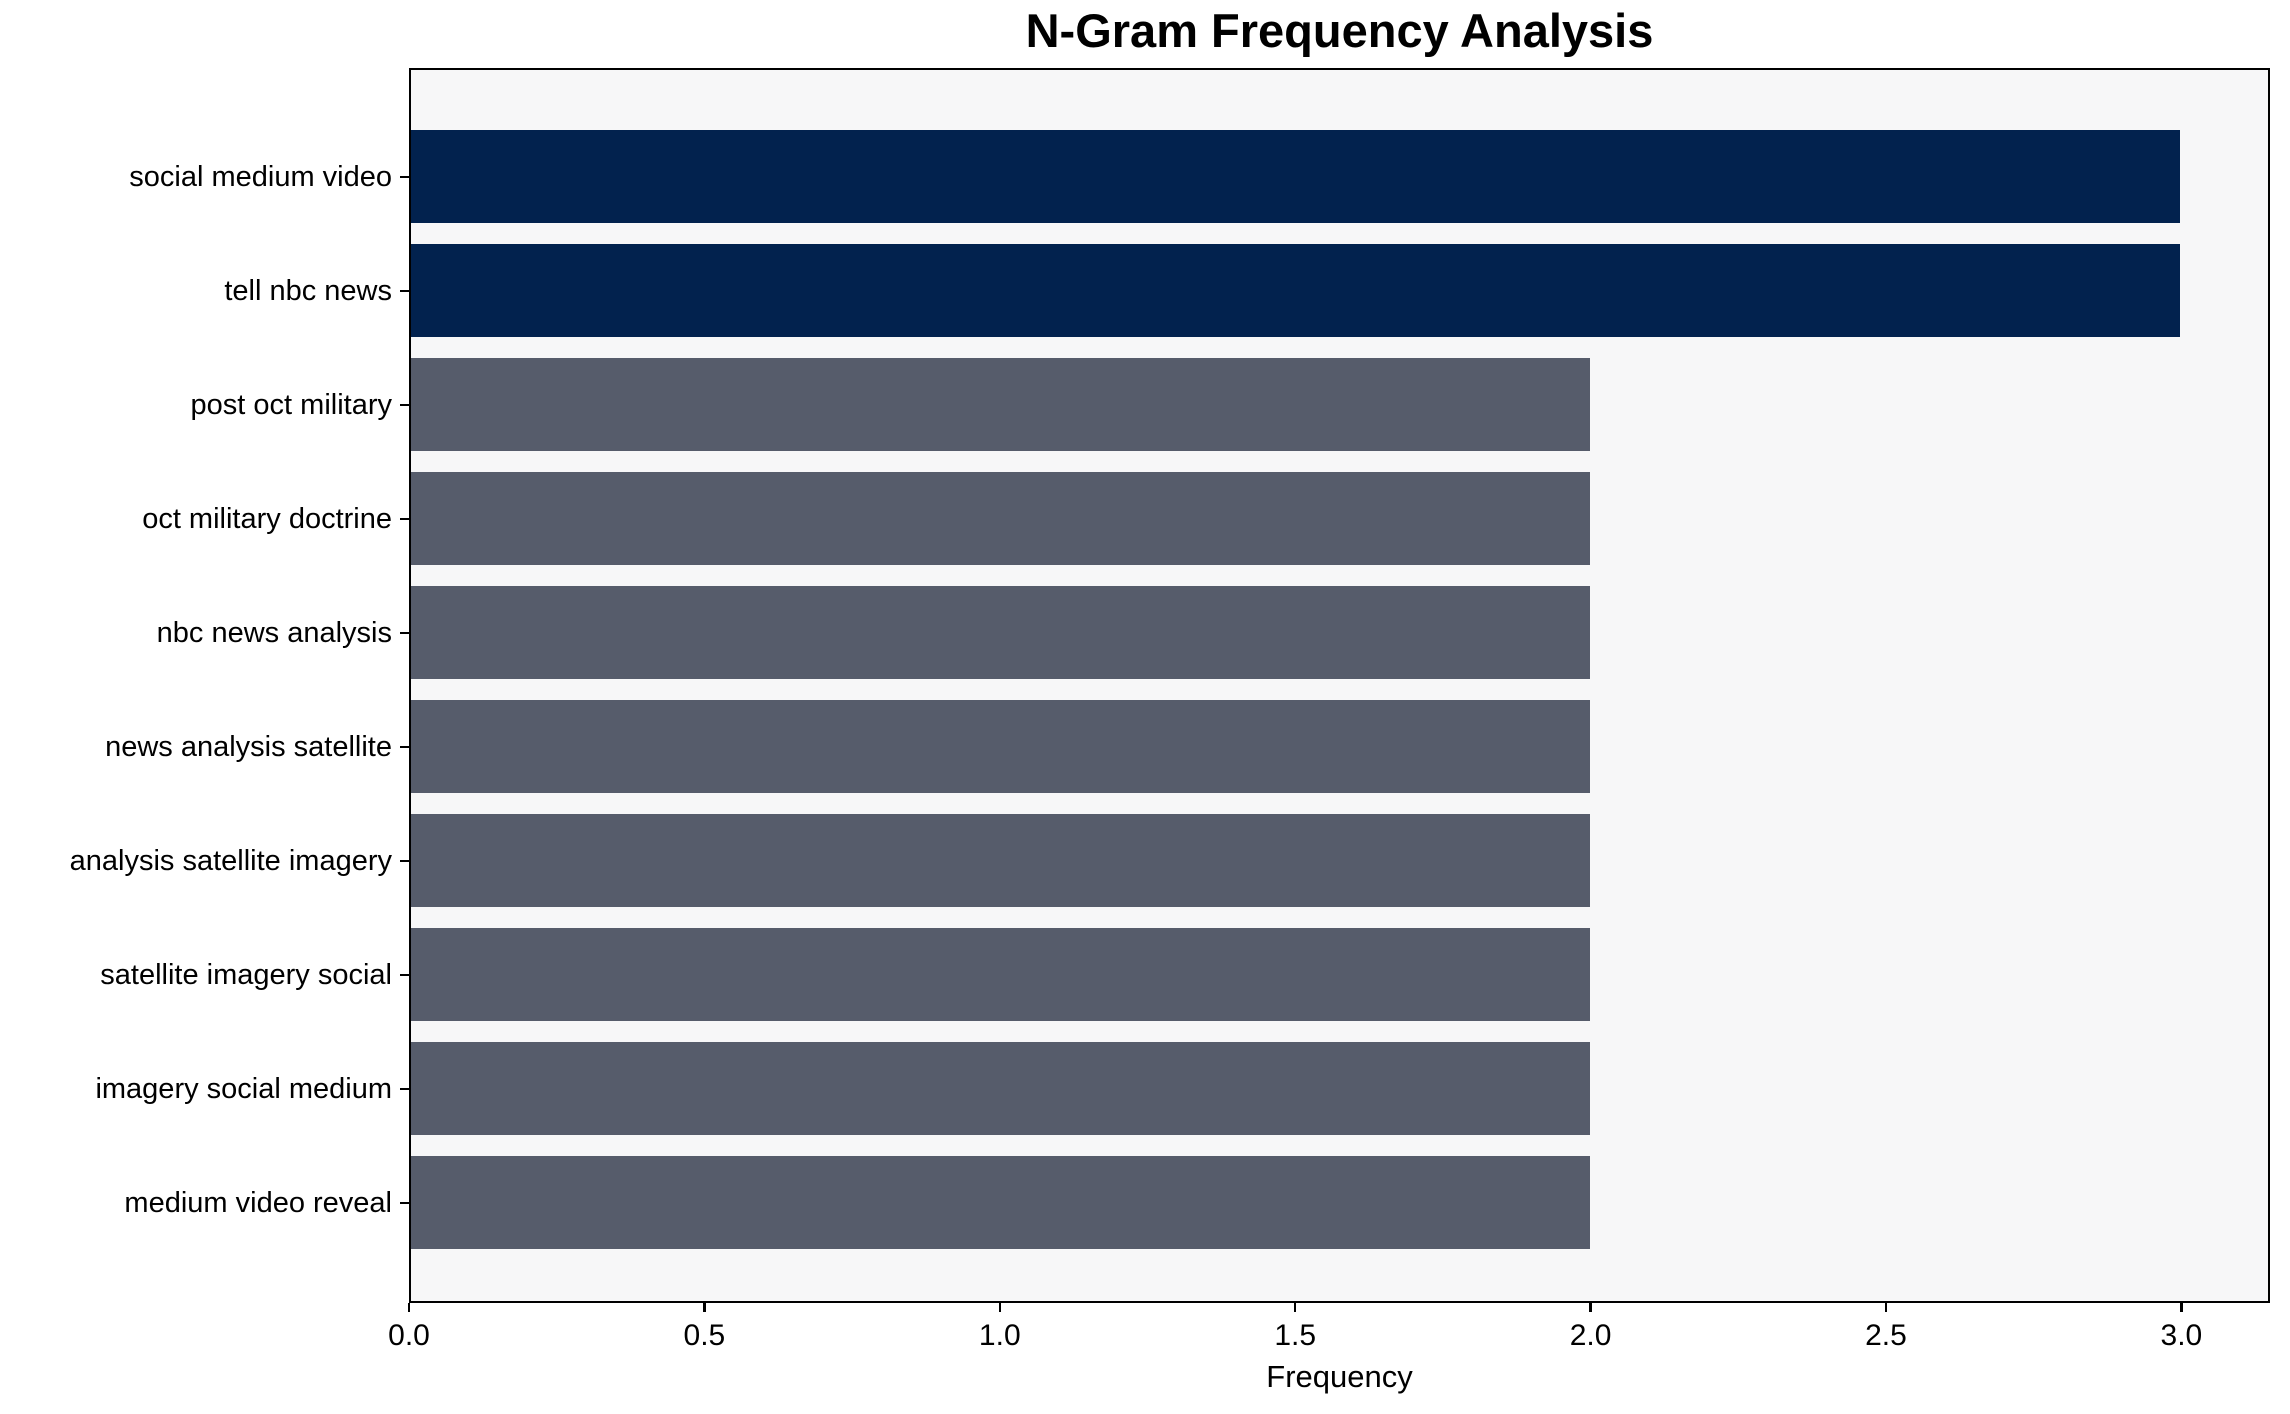 The image size is (2290, 1414). Describe the element at coordinates (243, 1089) in the screenshot. I see `y-tick-label: imagery social medium` at that location.